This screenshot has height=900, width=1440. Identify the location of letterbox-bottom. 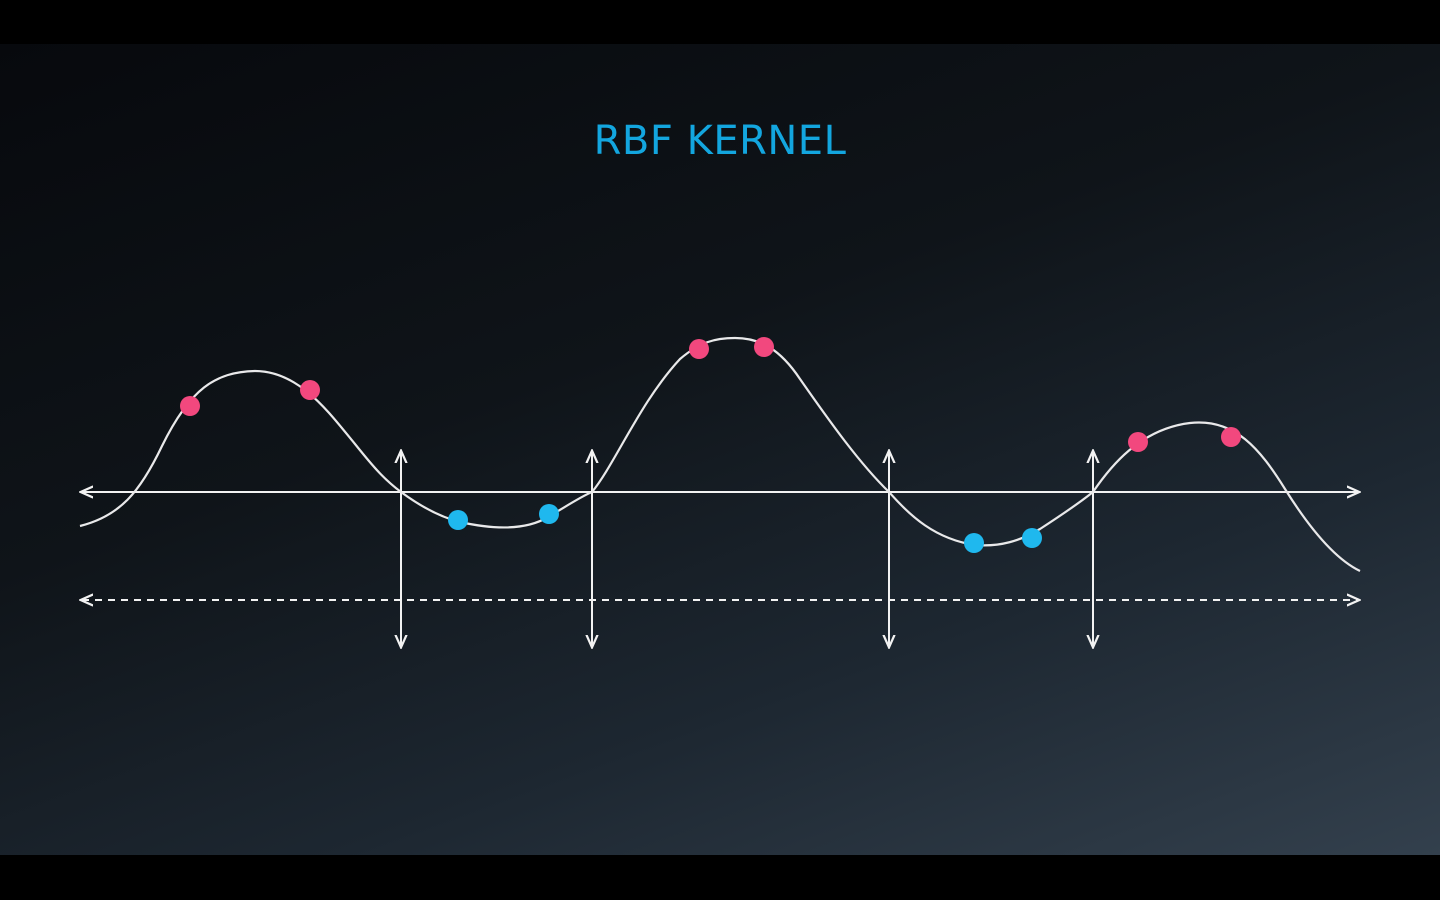
(720, 877).